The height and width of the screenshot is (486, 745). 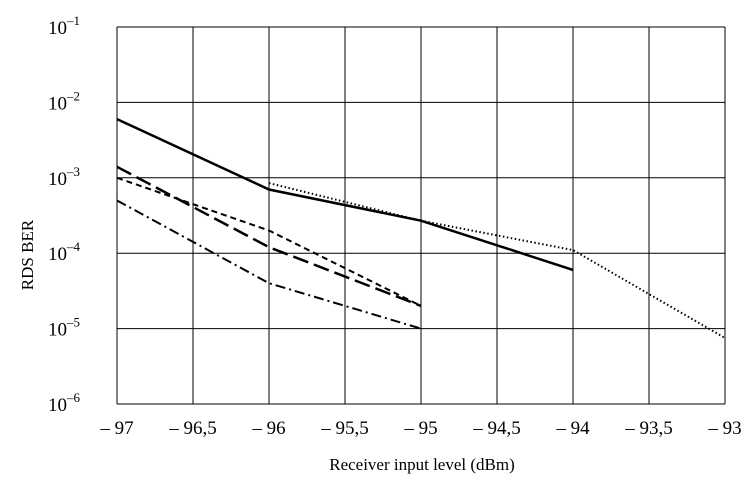 What do you see at coordinates (27, 254) in the screenshot?
I see `y-axis-label: RDS BER` at bounding box center [27, 254].